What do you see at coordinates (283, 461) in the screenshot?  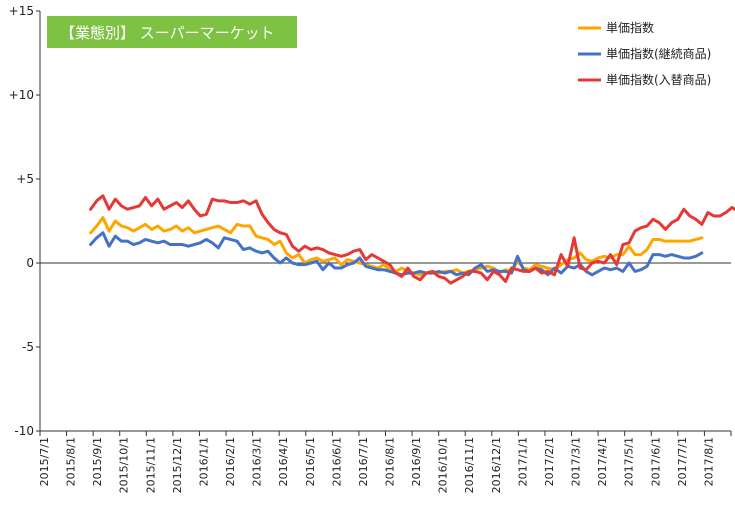 I see `x-tick-label: 2016/4/1` at bounding box center [283, 461].